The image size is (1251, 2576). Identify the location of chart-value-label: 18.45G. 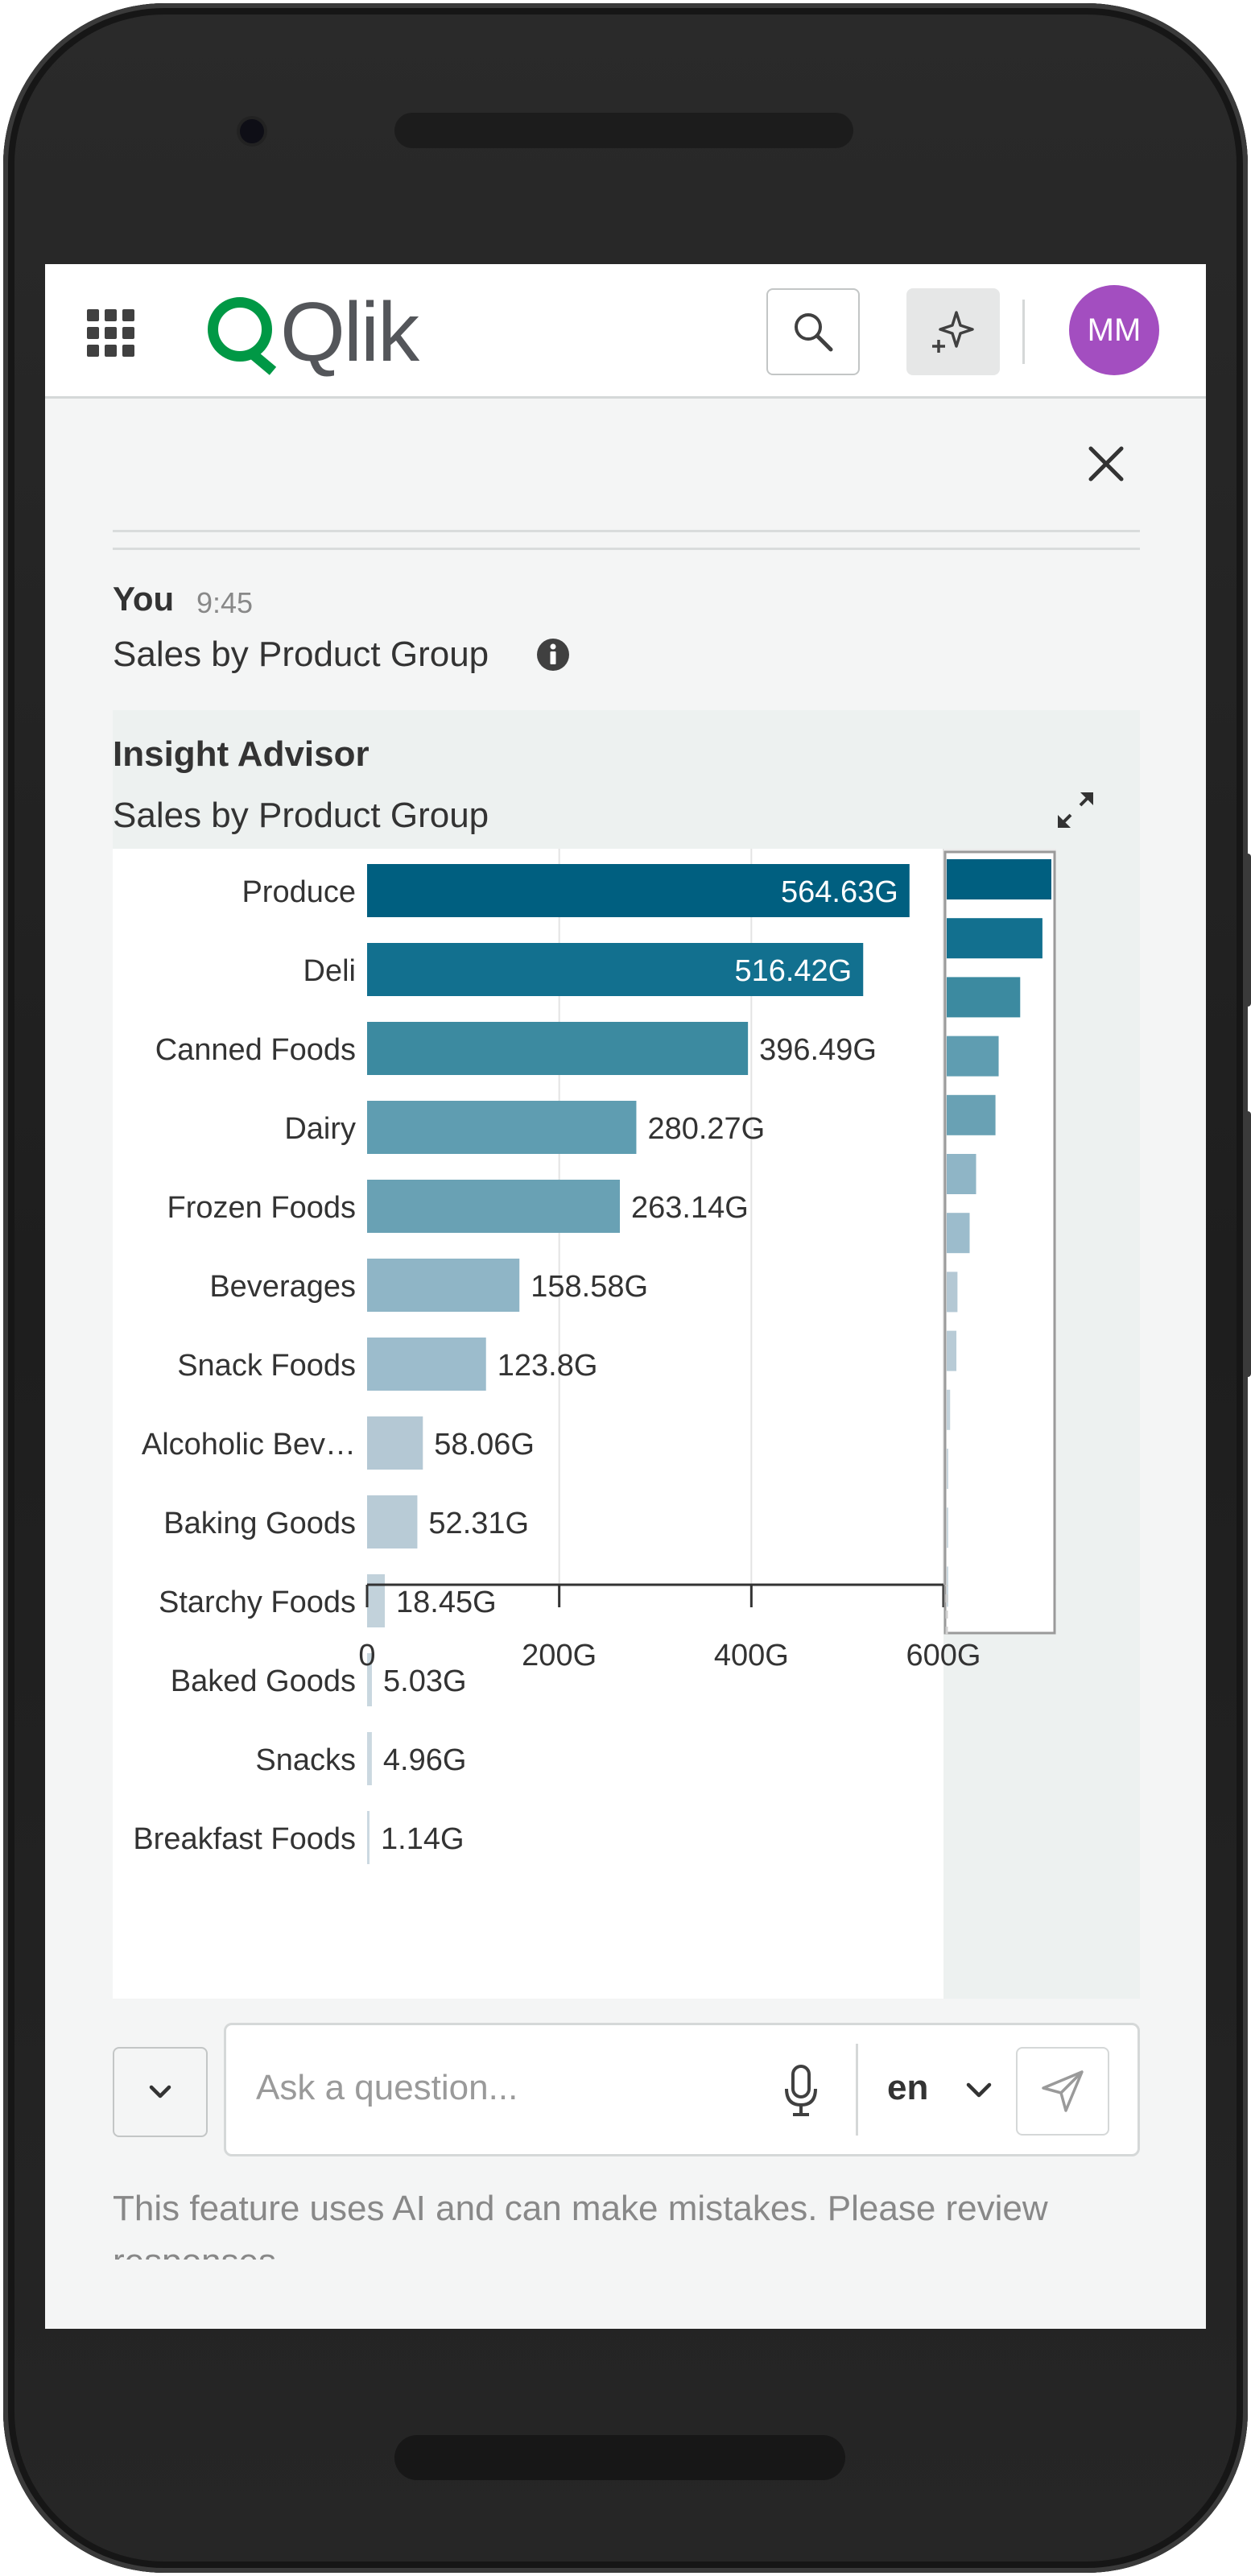
(446, 1602).